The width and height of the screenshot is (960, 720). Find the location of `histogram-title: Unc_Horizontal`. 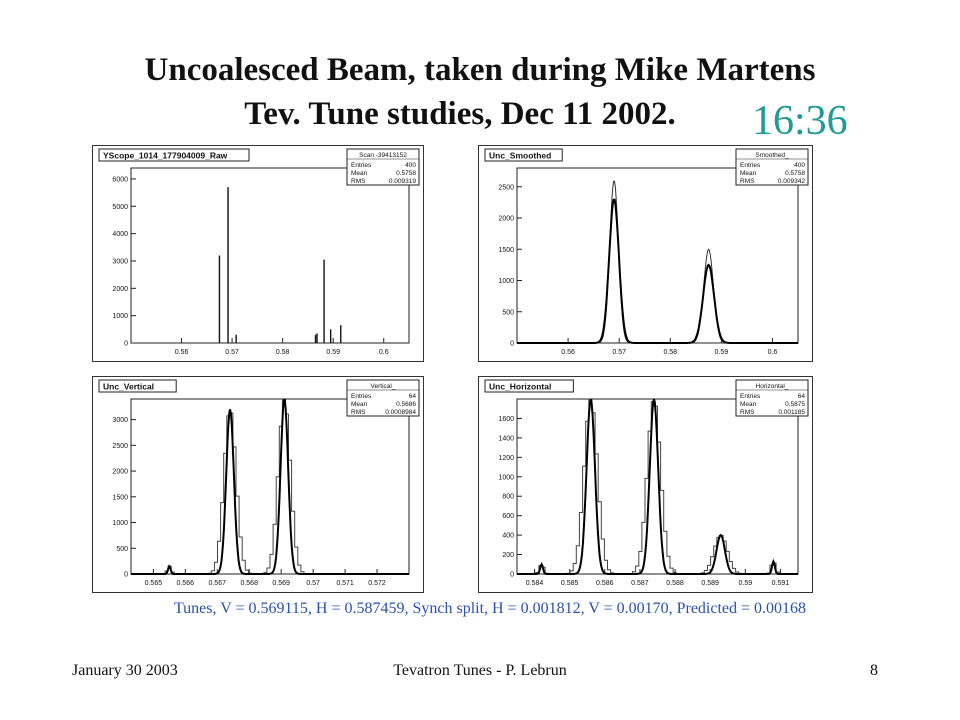

histogram-title: Unc_Horizontal is located at coordinates (529, 386).